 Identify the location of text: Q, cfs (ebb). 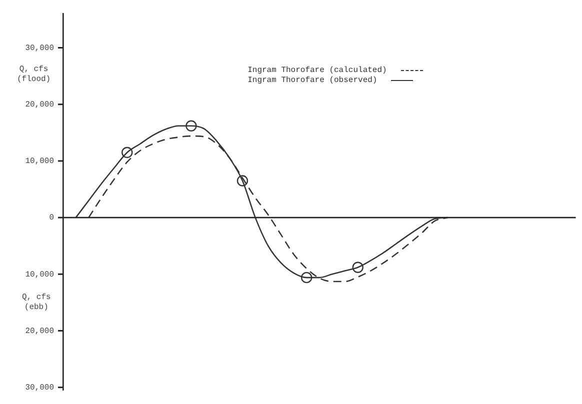
(36, 303).